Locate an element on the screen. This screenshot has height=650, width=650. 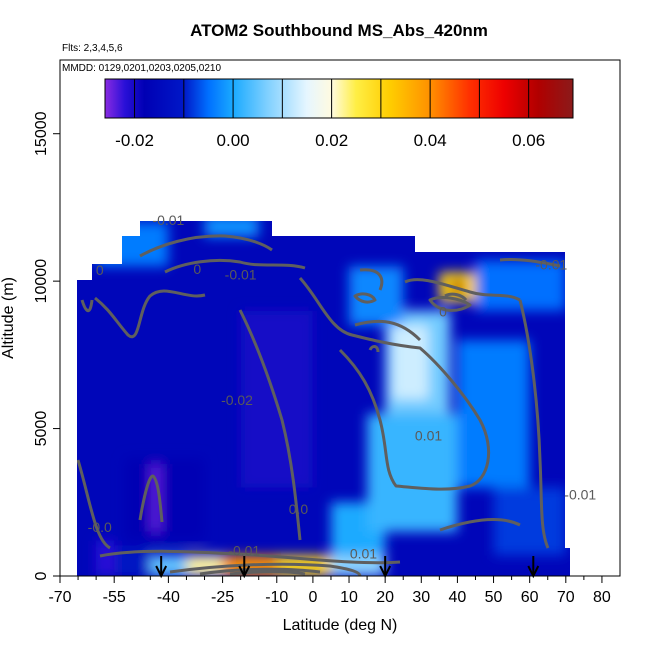
x-axis-label: Latitude (deg N) is located at coordinates (340, 625).